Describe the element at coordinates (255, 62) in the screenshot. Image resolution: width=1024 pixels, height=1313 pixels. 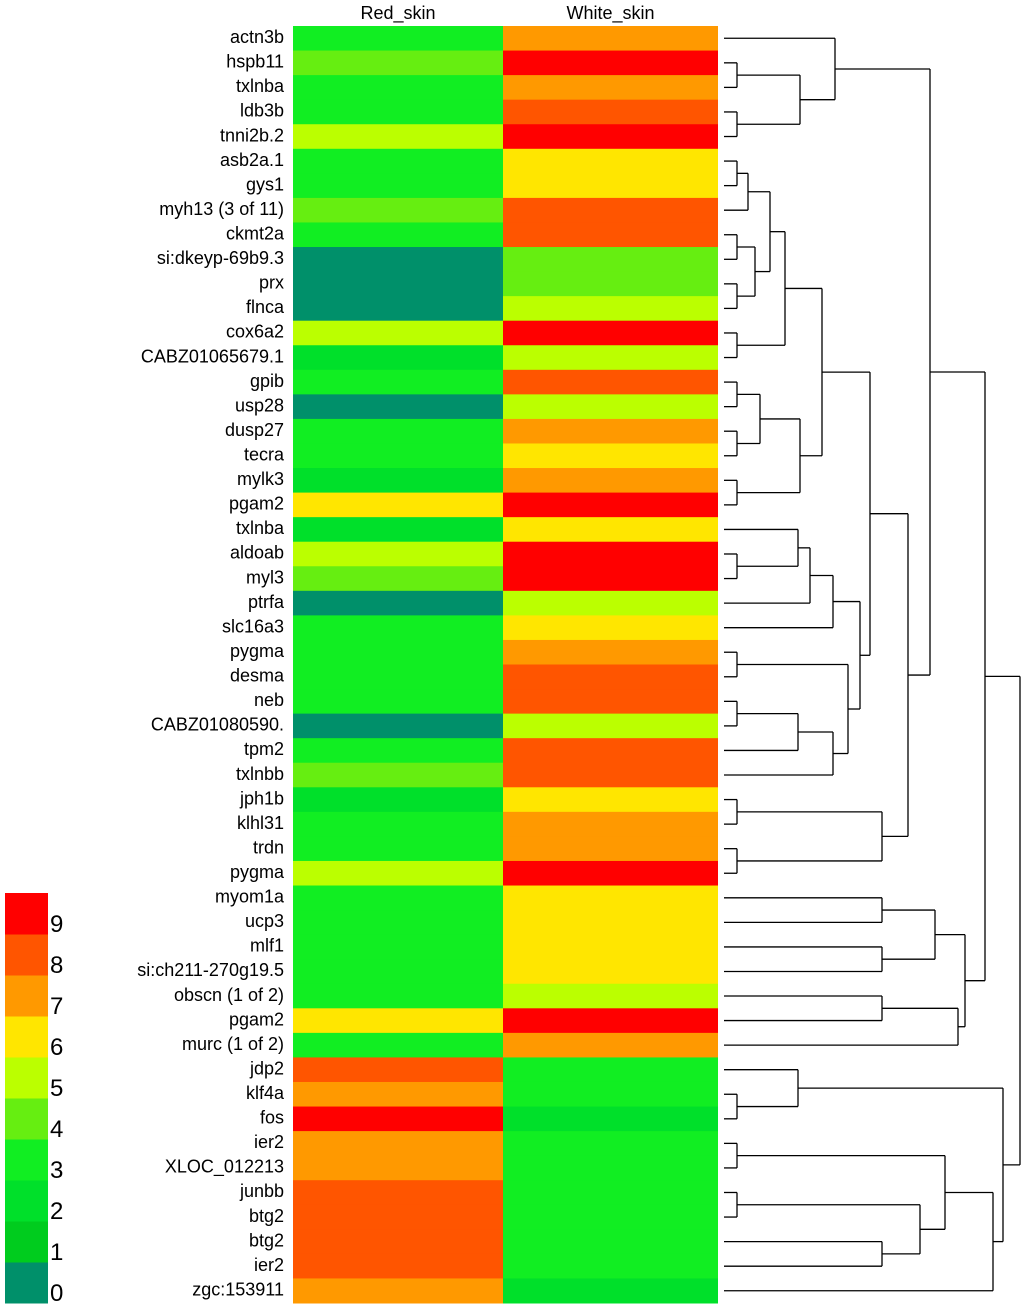
I see `row-label: hspb11` at that location.